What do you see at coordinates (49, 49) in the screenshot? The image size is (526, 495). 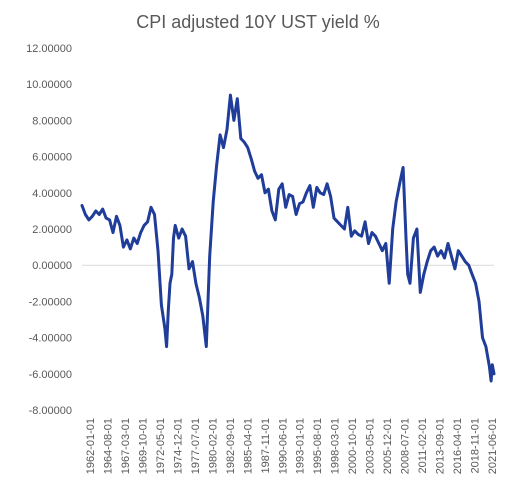 I see `y-tick-label: 12.00000` at bounding box center [49, 49].